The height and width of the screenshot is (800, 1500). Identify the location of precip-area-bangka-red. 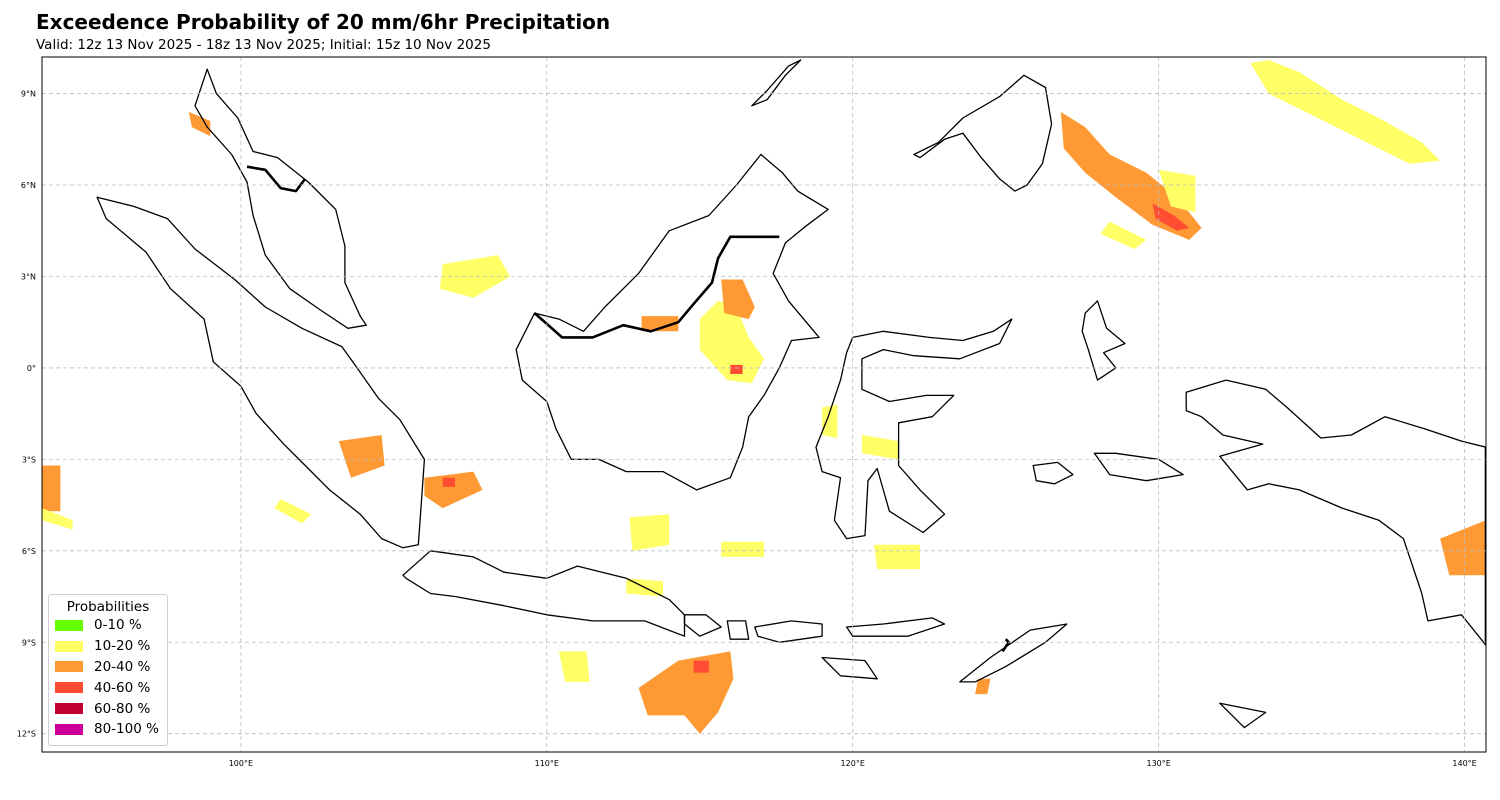
(448, 482).